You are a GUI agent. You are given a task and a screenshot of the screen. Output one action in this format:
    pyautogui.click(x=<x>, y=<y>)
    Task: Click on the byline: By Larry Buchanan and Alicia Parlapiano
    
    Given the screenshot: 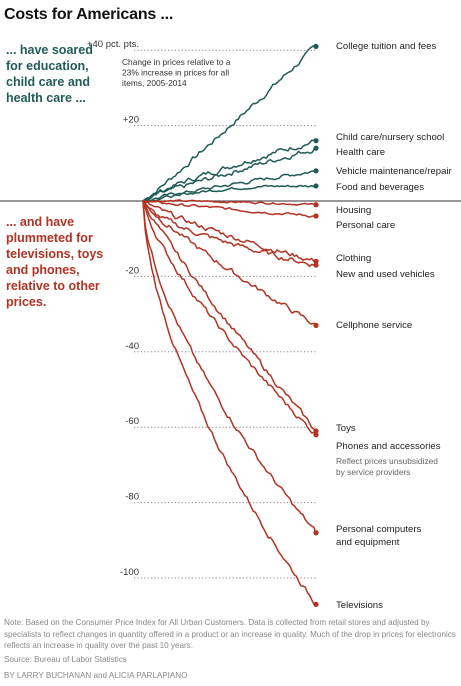 What is the action you would take?
    pyautogui.click(x=95, y=675)
    